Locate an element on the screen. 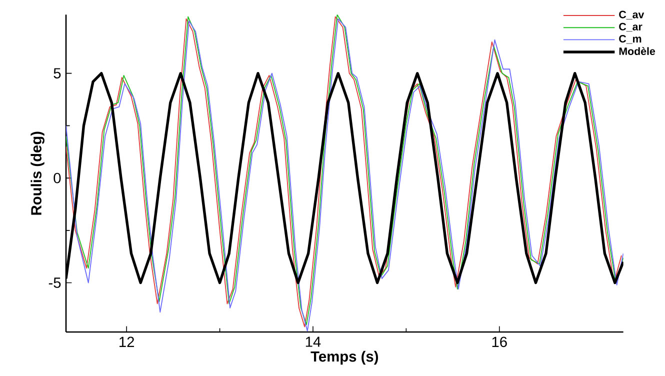 This screenshot has width=665, height=376. x-tick-label: 14 is located at coordinates (313, 341).